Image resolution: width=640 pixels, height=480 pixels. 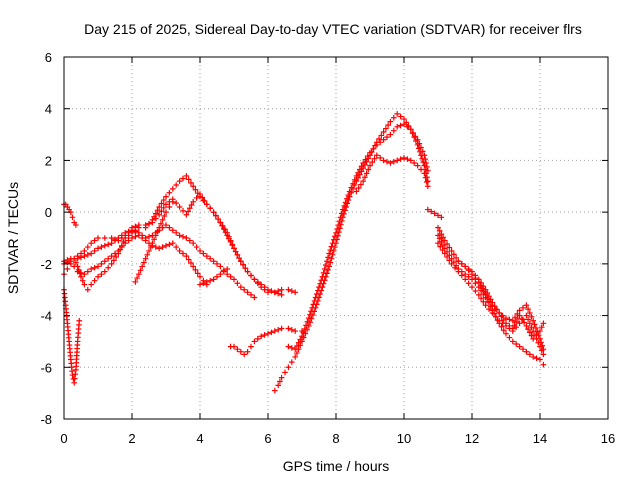 What do you see at coordinates (13, 238) in the screenshot?
I see `y-axis-label: SDTVAR / TECUs` at bounding box center [13, 238].